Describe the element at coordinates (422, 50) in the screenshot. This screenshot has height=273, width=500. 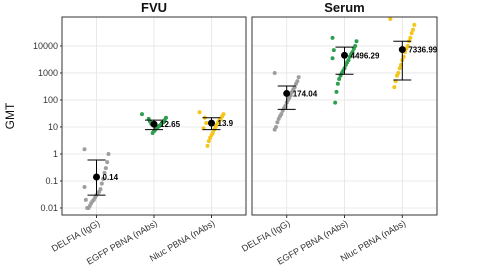
I see `value-label: 7336.99` at that location.